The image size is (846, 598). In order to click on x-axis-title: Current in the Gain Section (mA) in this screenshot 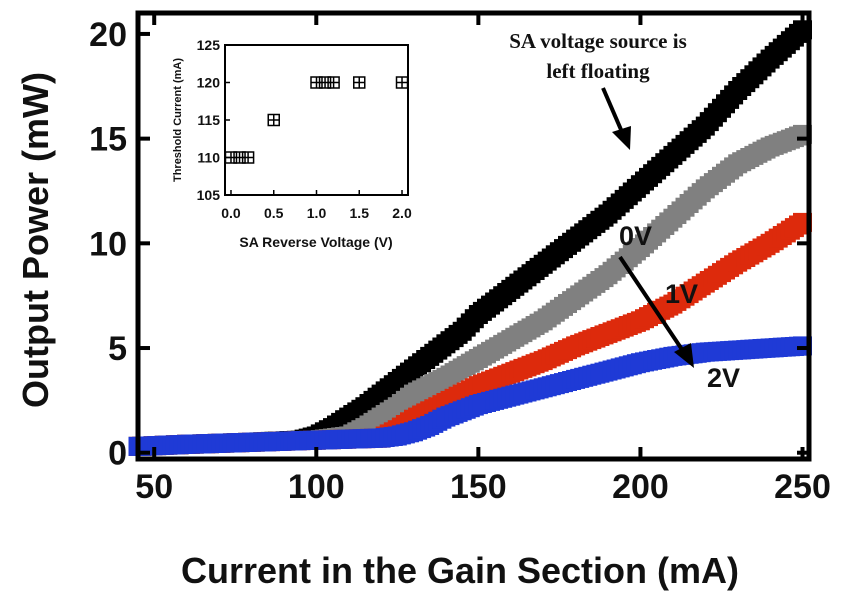, I will do `click(460, 570)`.